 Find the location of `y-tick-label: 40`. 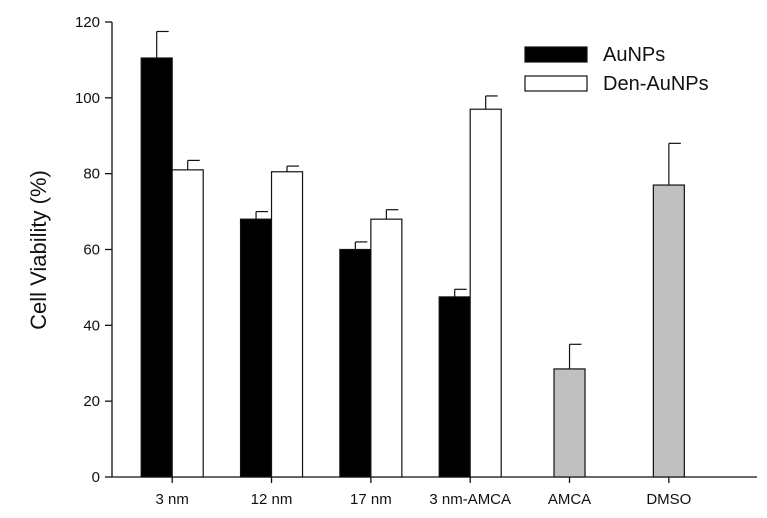

y-tick-label: 40 is located at coordinates (91, 325).